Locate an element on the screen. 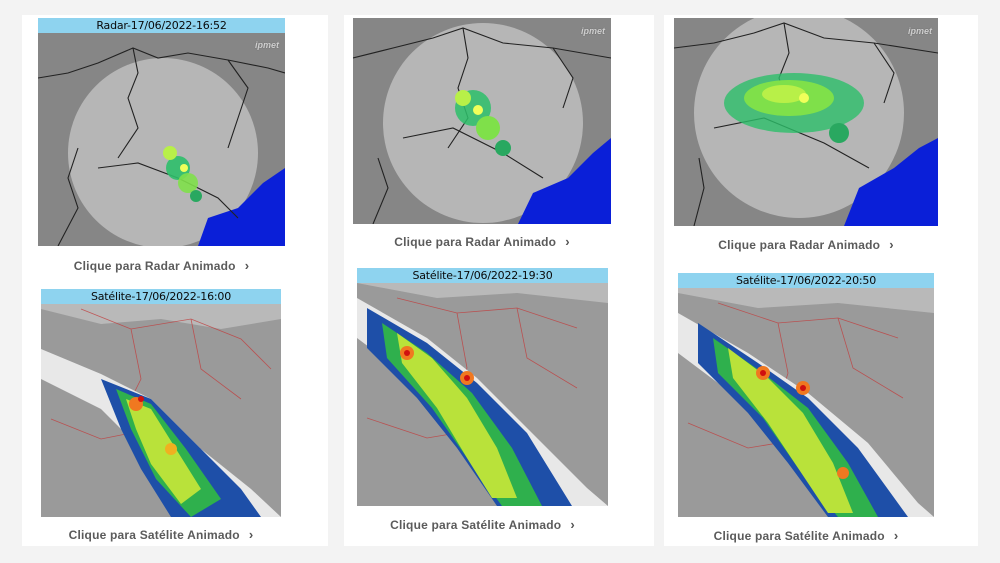 The image size is (1000, 563). satellite-title-2: Satélite-17/06/2022-19:30 is located at coordinates (482, 275).